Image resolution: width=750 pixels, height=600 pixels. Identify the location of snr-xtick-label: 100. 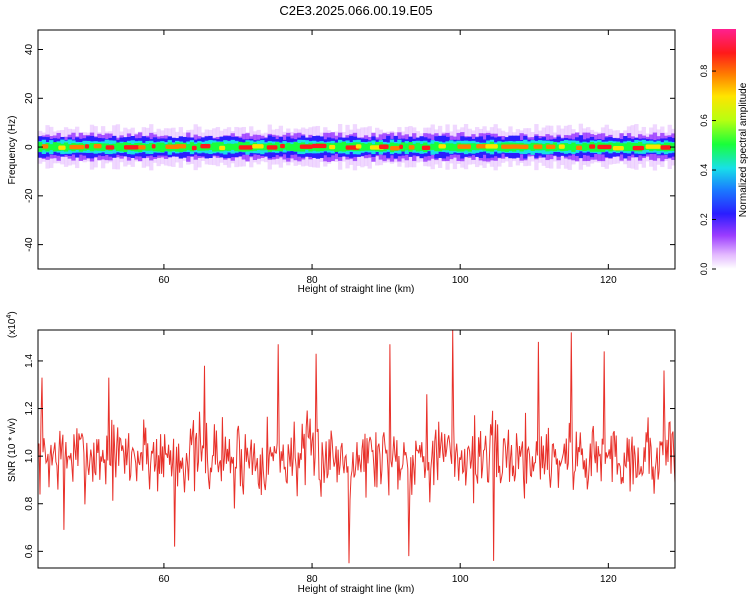
(460, 579).